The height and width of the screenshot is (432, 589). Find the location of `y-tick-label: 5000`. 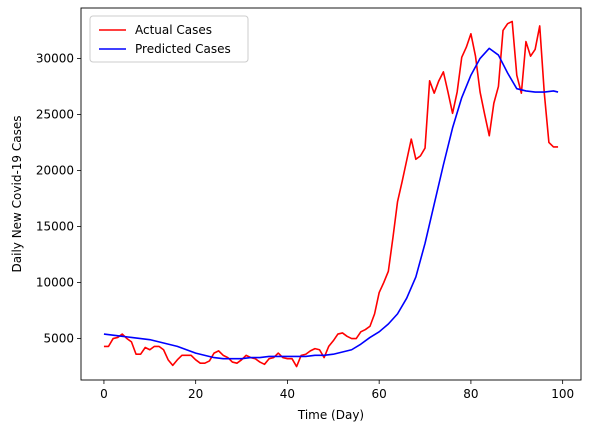

y-tick-label: 5000 is located at coordinates (58, 339).